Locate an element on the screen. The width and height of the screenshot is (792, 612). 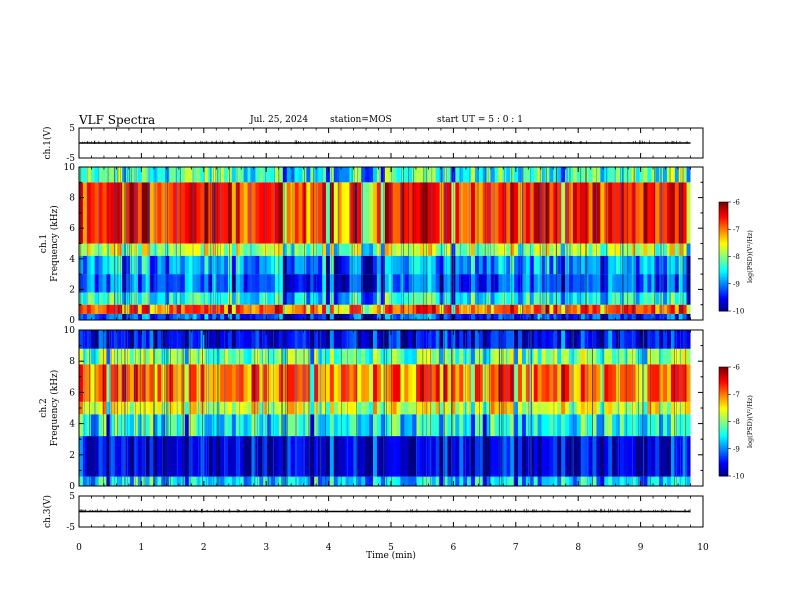
y-tick-label: 8 is located at coordinates (72, 362).